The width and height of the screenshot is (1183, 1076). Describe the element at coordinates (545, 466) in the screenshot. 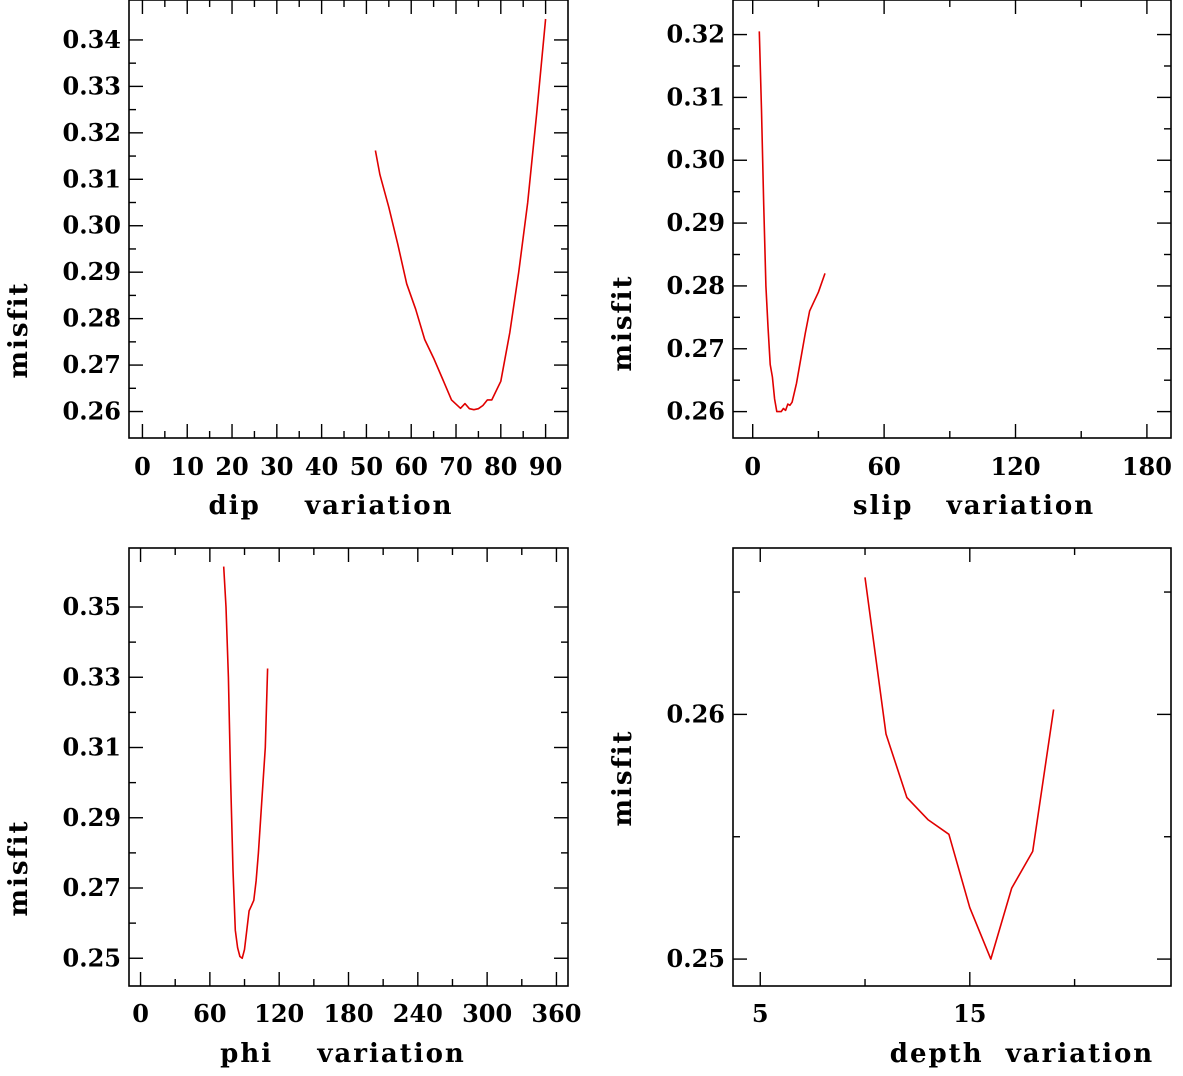

I see `x-tick-label: 90` at that location.